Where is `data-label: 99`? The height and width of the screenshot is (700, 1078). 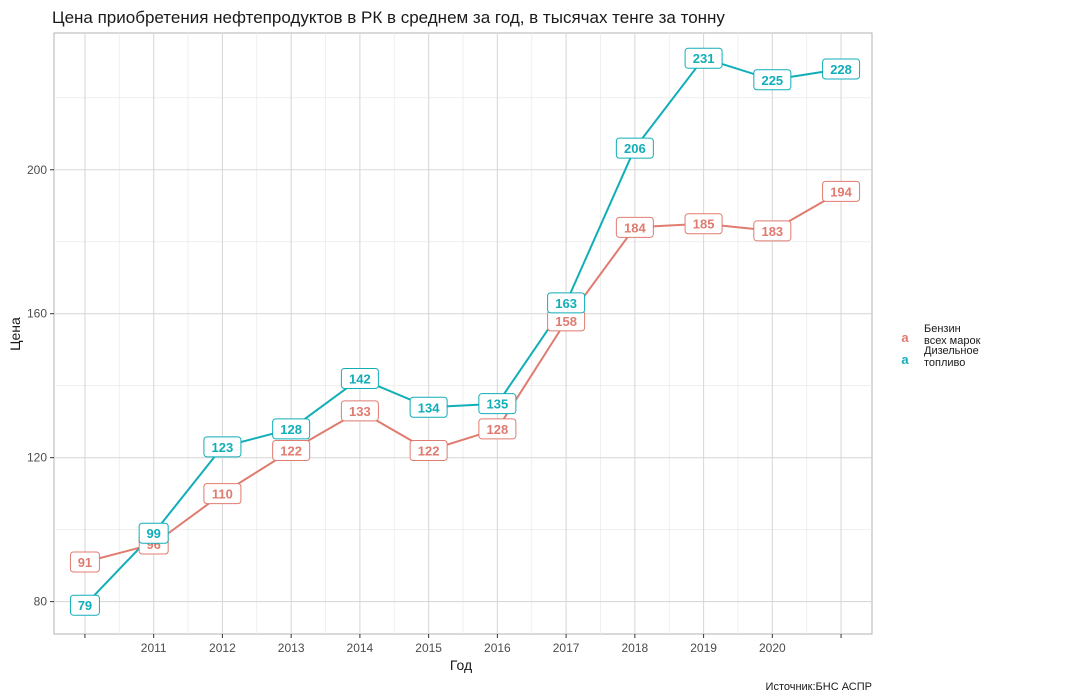 data-label: 99 is located at coordinates (153, 533).